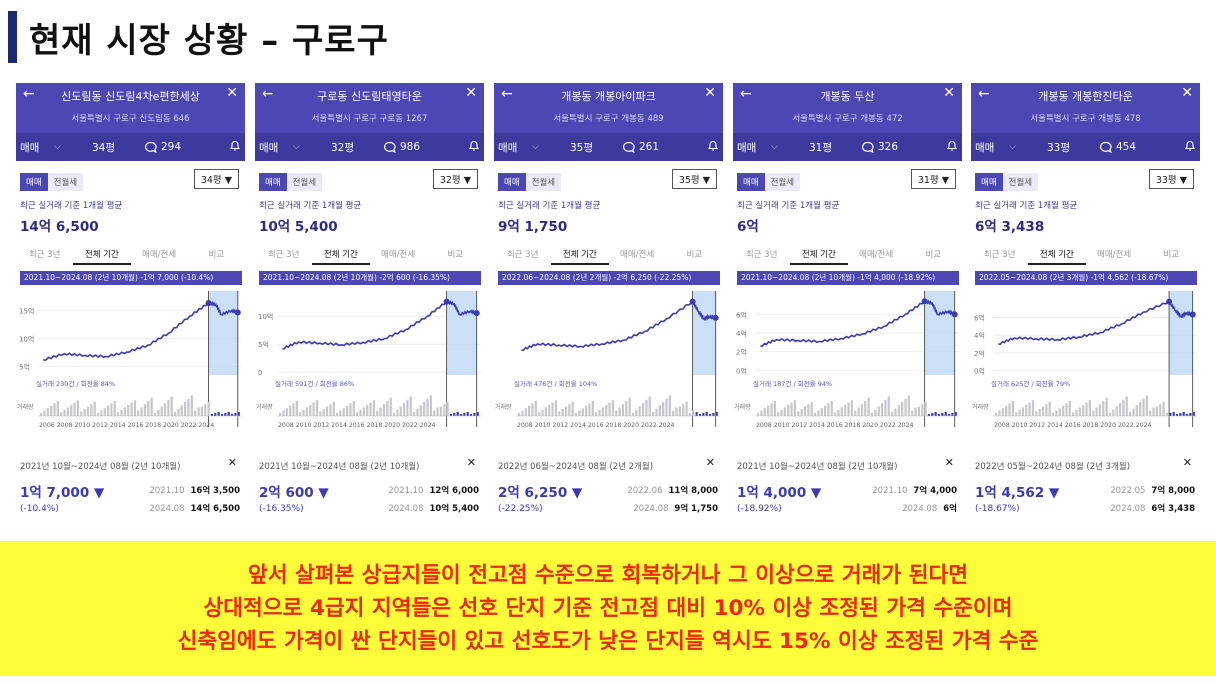  Describe the element at coordinates (933, 179) in the screenshot. I see `size-select: 31평 ▼` at that location.